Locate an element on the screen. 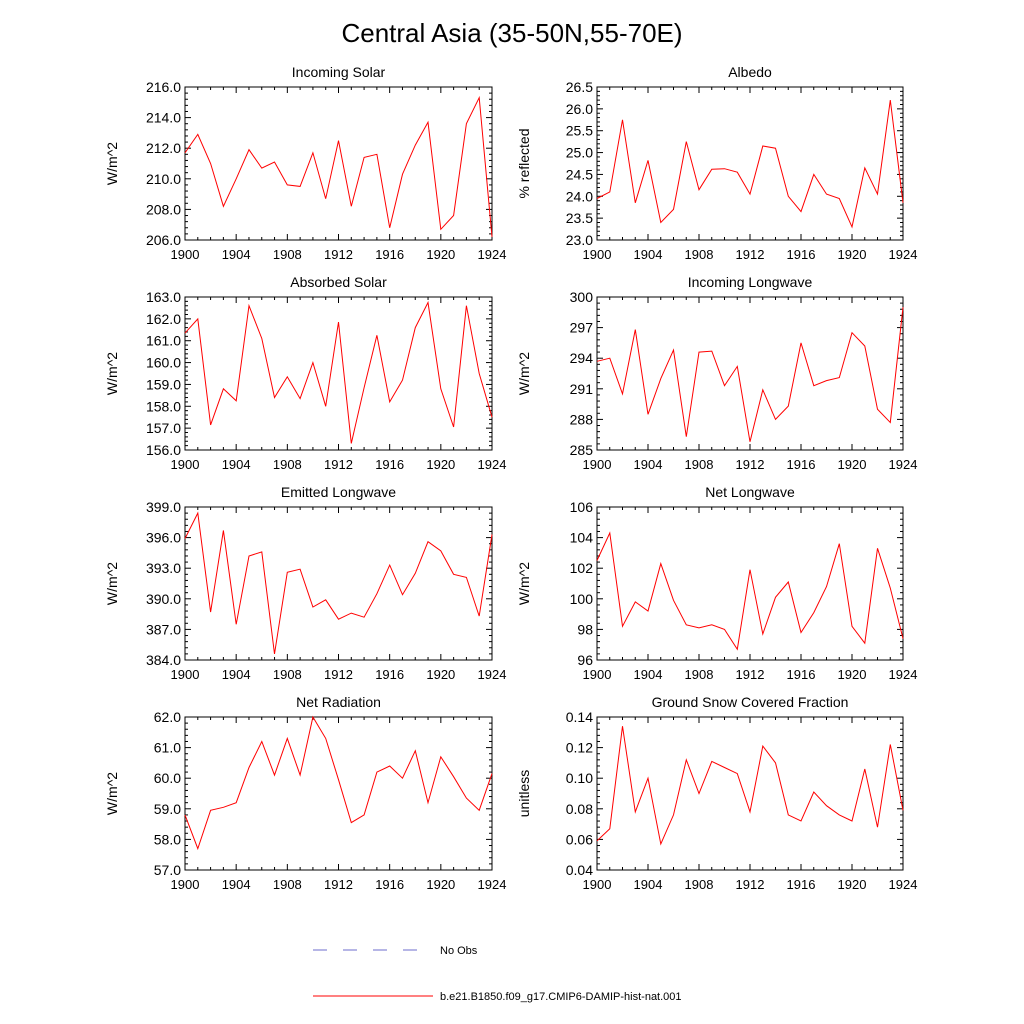 This screenshot has height=1024, width=1024. series-line-emitted-longwave is located at coordinates (338, 582).